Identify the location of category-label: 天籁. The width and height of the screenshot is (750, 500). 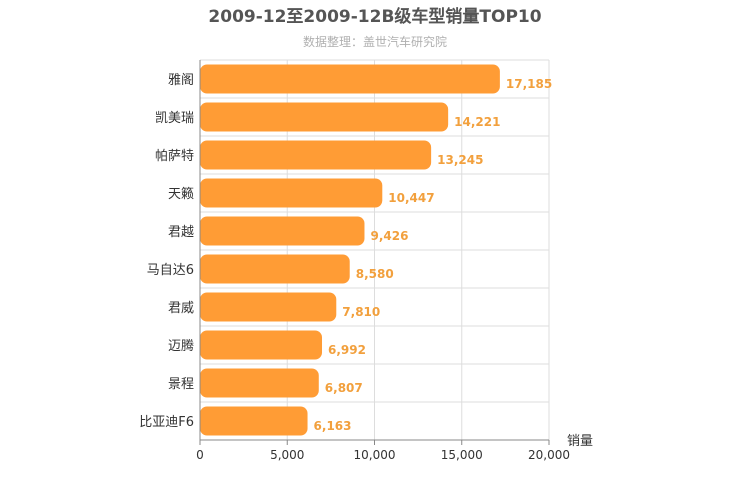
(181, 194).